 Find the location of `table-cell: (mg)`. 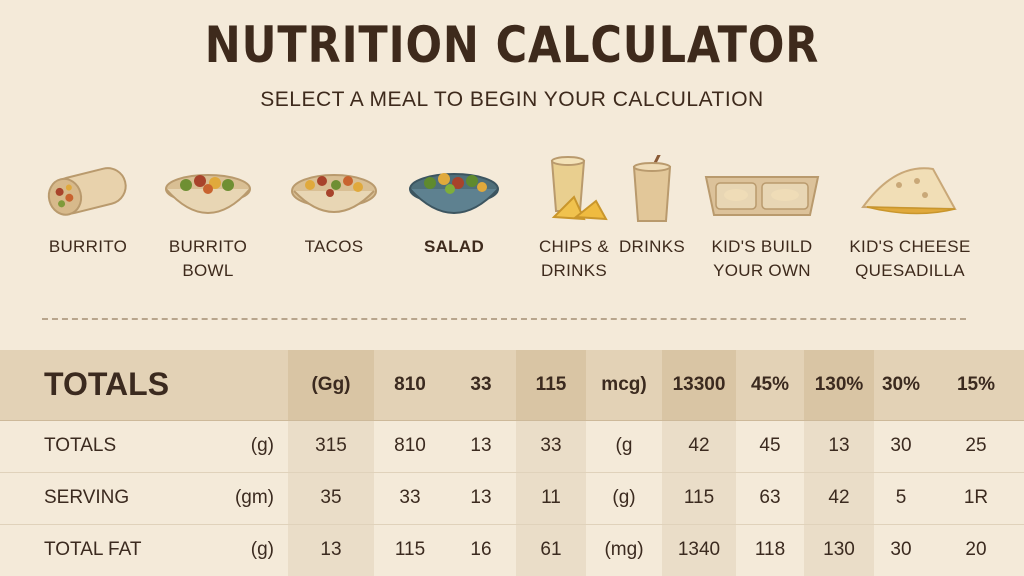

table-cell: (mg) is located at coordinates (624, 549).